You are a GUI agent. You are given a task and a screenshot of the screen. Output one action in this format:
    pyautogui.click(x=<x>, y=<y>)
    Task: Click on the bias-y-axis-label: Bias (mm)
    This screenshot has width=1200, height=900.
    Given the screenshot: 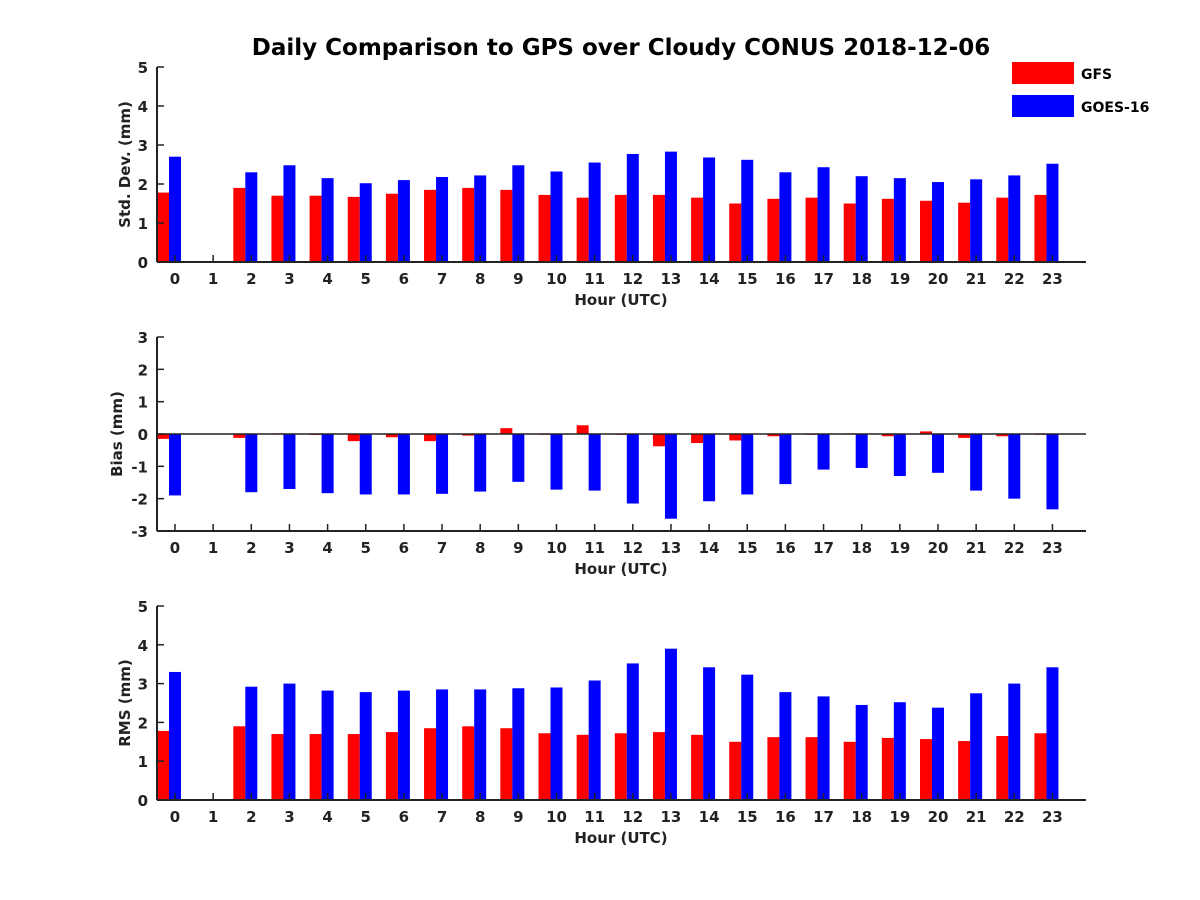 What is the action you would take?
    pyautogui.click(x=117, y=434)
    